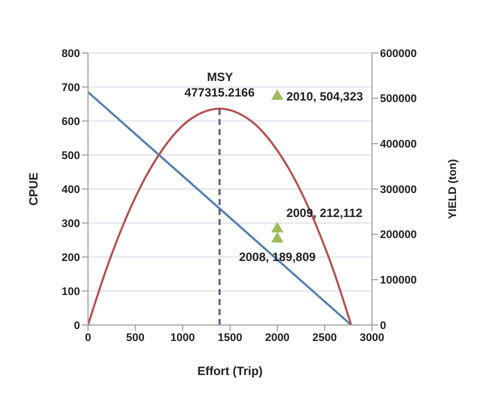 This screenshot has width=485, height=403. I want to click on y-tick-label: 100, so click(71, 292).